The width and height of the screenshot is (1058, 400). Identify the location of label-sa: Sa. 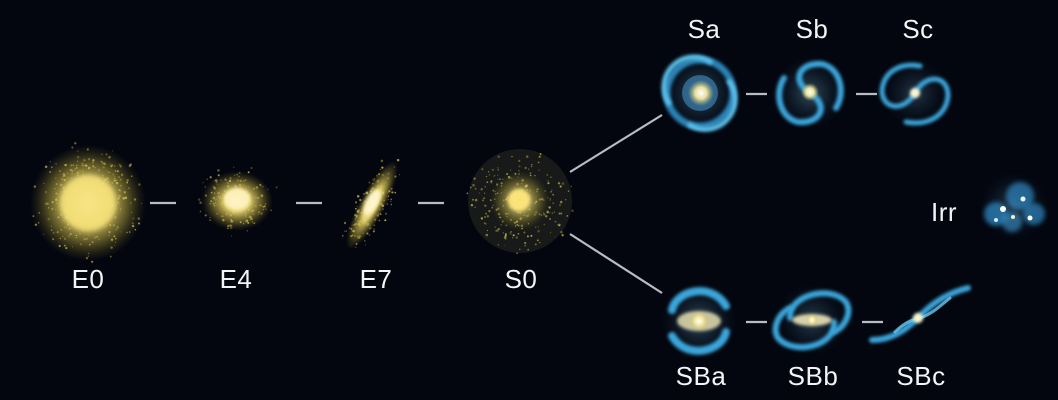
(704, 29).